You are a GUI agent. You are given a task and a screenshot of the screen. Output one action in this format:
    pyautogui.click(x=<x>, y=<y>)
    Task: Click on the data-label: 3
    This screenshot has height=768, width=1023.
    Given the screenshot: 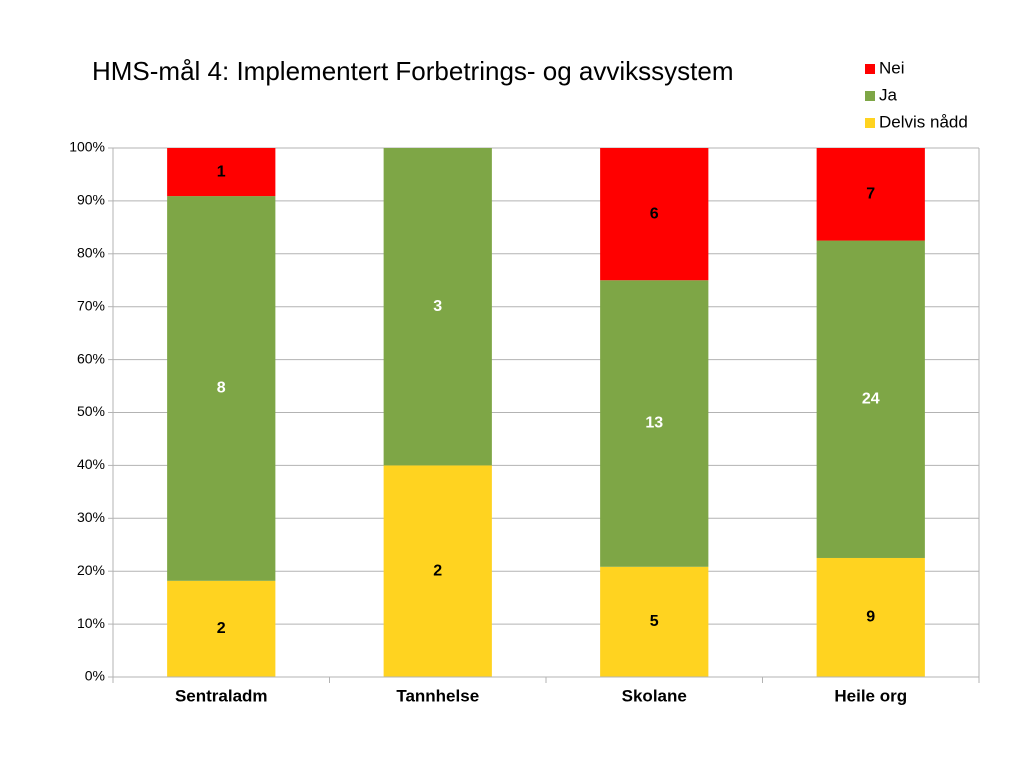 What is the action you would take?
    pyautogui.click(x=437, y=306)
    